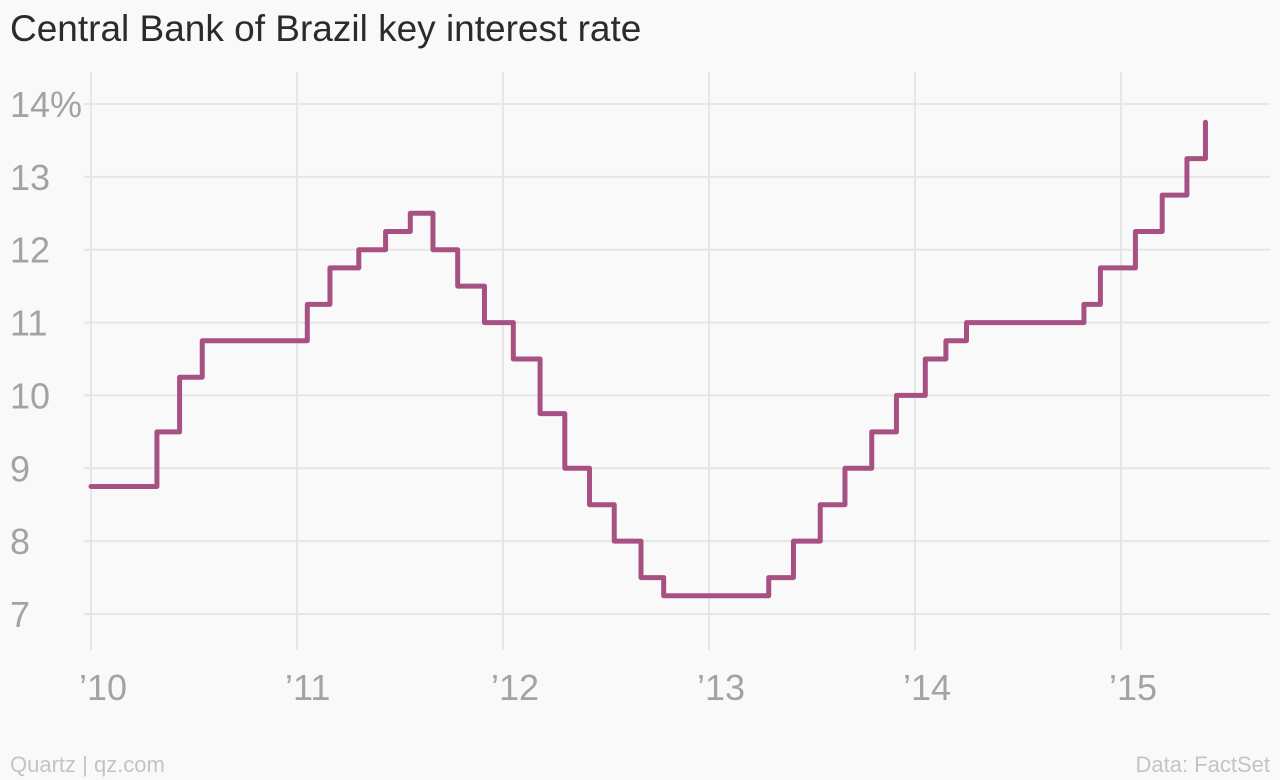 This screenshot has width=1280, height=780. What do you see at coordinates (927, 687) in the screenshot?
I see `x-tick-label: ’14` at bounding box center [927, 687].